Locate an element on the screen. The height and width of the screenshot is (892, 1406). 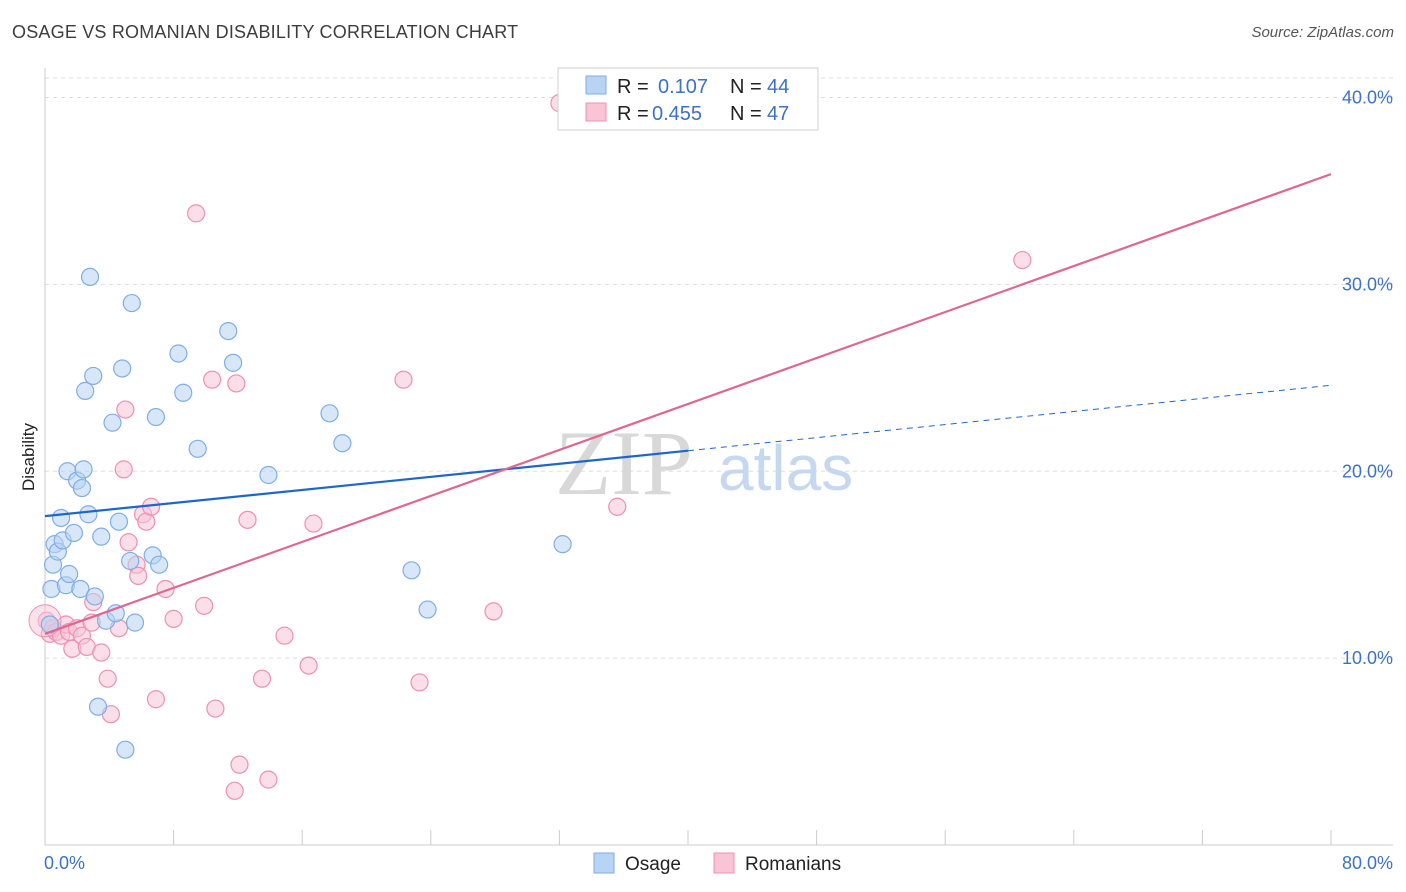
bottom-legend-romanians-label: Romanians is located at coordinates (793, 864).